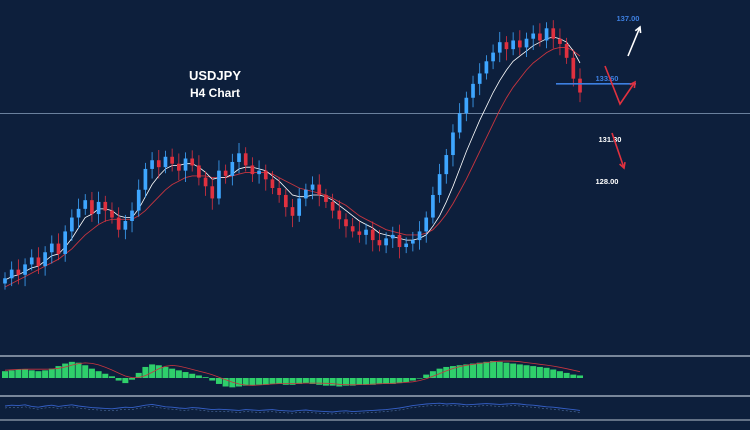 The width and height of the screenshot is (750, 430). I want to click on bearish-arrow-head, so click(622, 165).